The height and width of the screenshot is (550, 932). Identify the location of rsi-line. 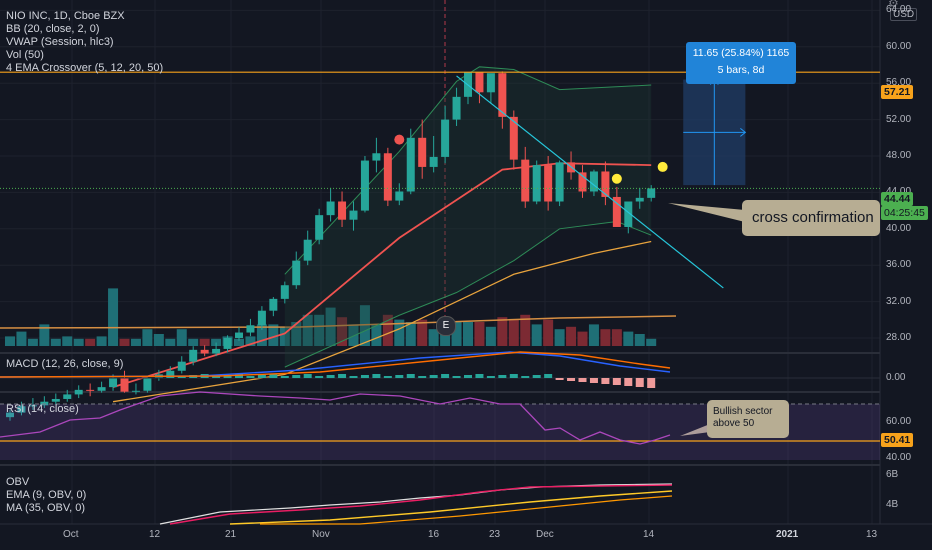
(335, 418).